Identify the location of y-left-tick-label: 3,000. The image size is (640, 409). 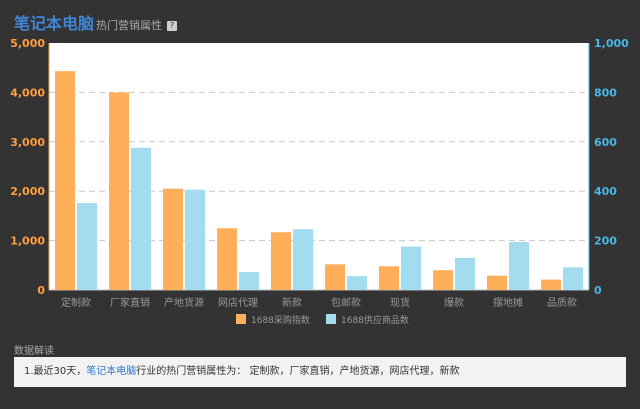
(27, 142).